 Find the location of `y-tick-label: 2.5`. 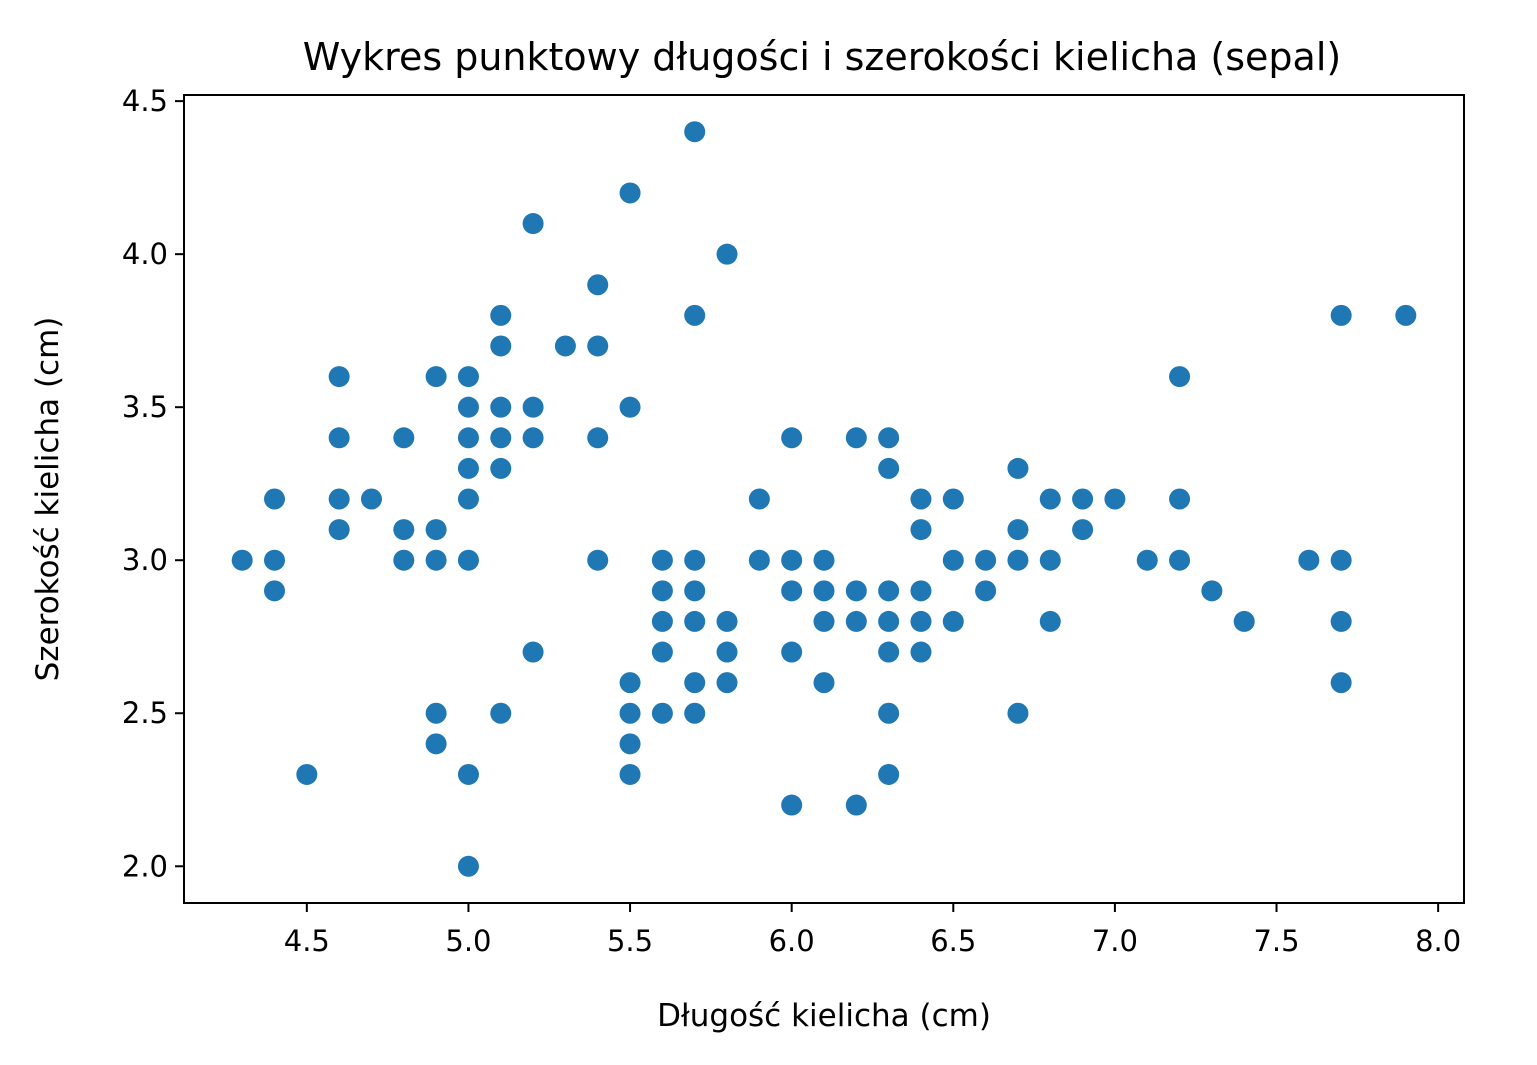

y-tick-label: 2.5 is located at coordinates (145, 713).